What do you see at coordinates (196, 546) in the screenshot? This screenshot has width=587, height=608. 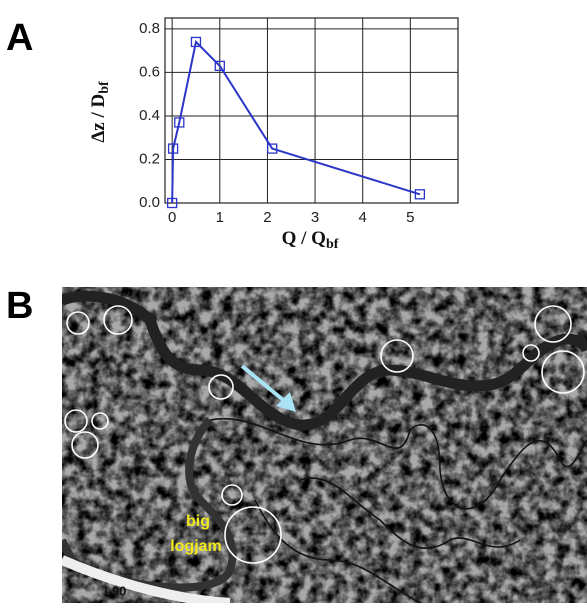 I see `photo-label: logjam` at bounding box center [196, 546].